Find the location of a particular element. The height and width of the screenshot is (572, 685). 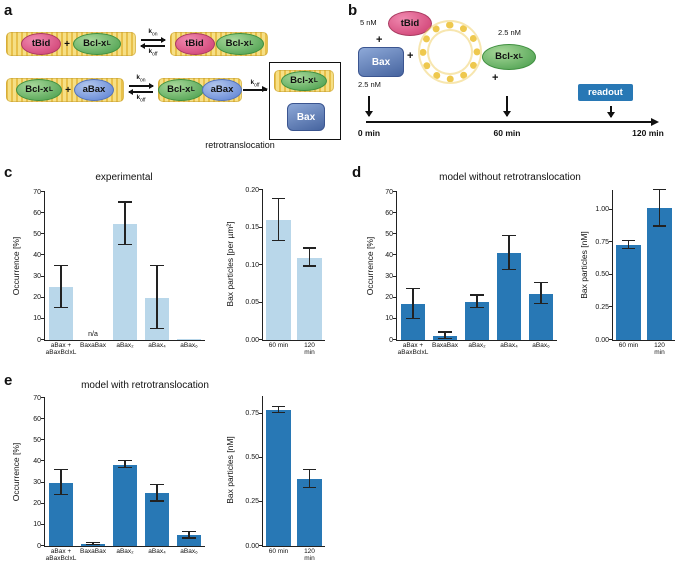

panel-e-label: e is located at coordinates (8, 380).